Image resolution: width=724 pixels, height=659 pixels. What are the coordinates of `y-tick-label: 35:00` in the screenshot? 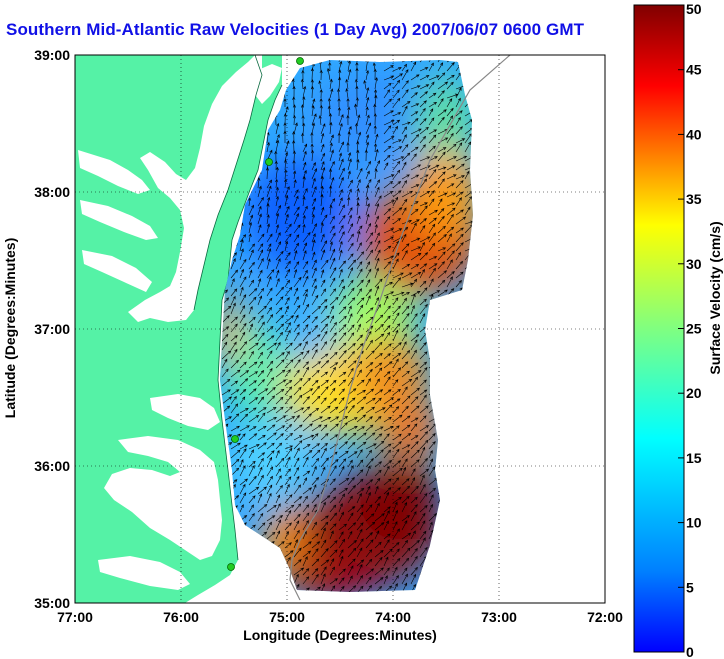 It's located at (52, 603).